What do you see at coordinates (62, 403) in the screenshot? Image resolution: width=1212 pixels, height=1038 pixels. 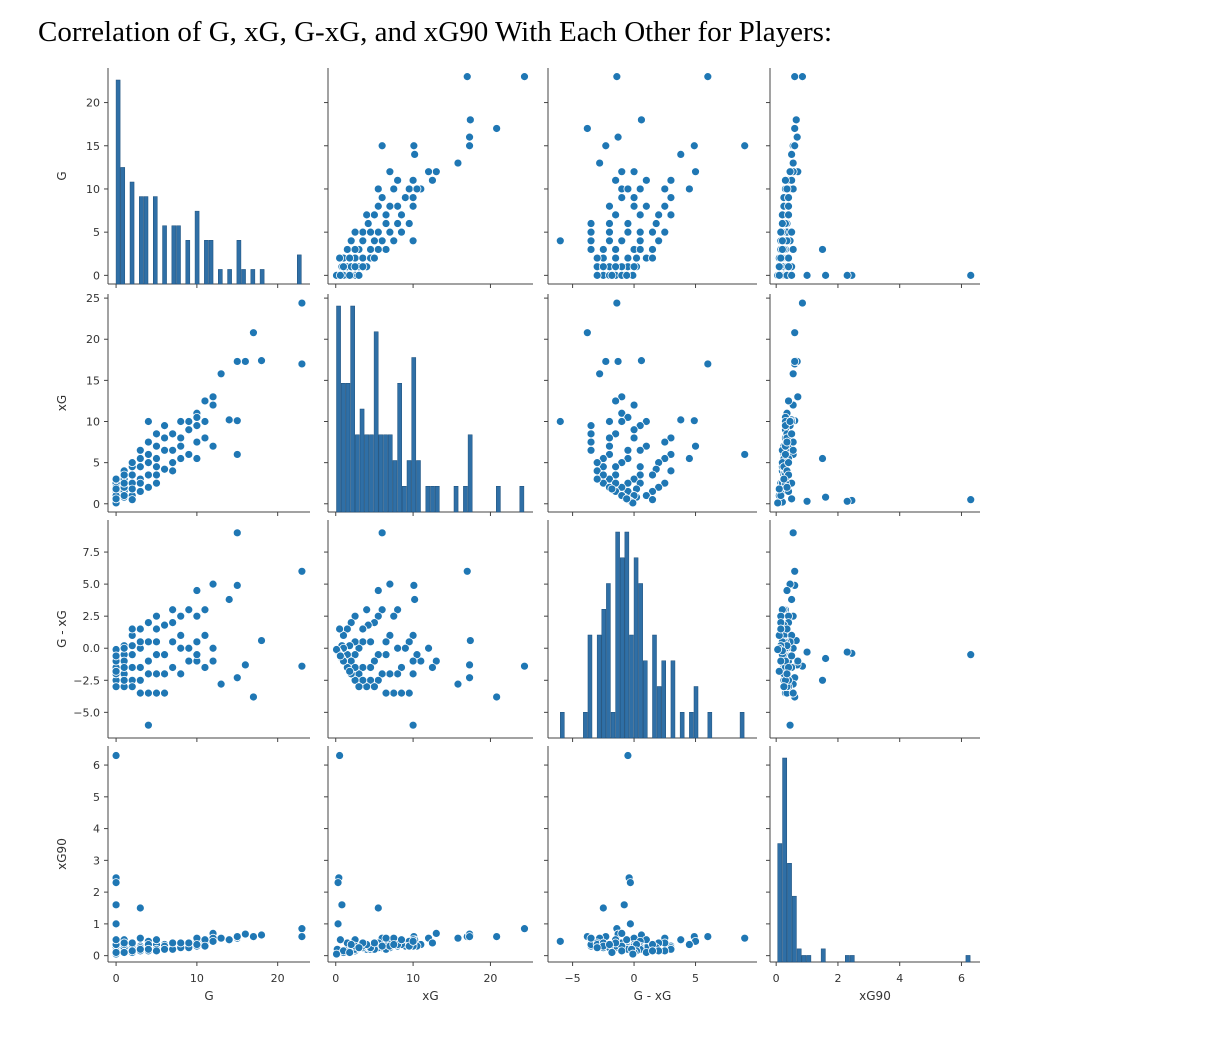 I see `y-axis-label: xG` at bounding box center [62, 403].